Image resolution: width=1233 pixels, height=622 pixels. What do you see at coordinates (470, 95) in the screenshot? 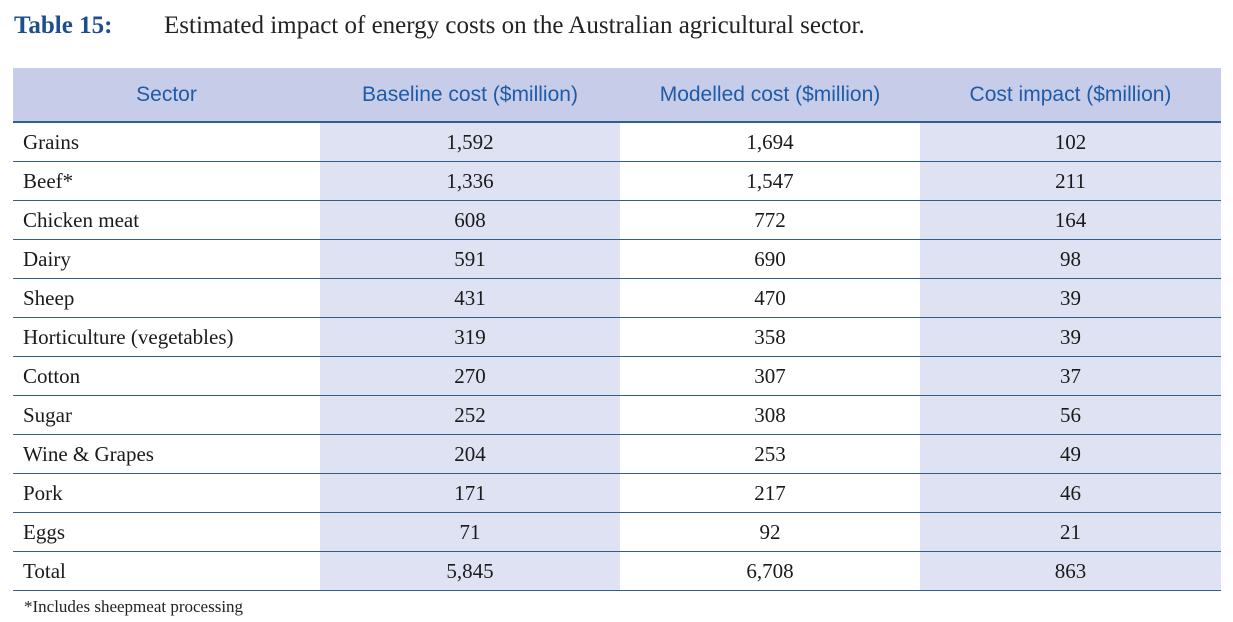
I see `header-baseline-cost: Baseline cost ($million)` at bounding box center [470, 95].